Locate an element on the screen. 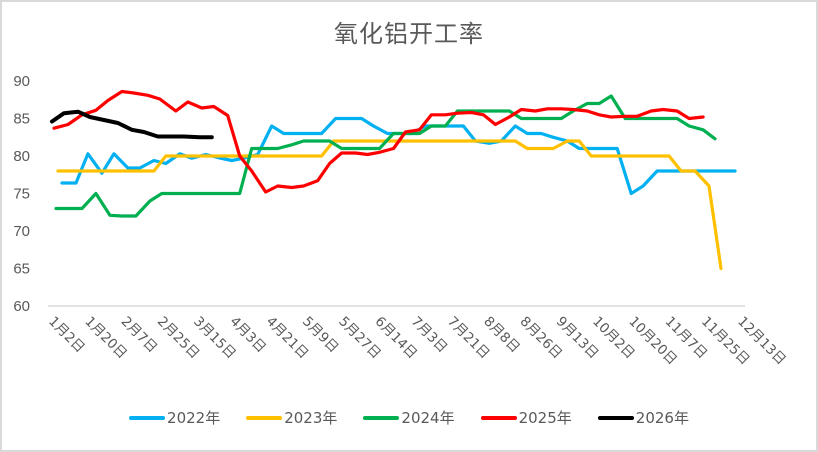 This screenshot has height=452, width=818. legend-item-2022: 2022年 is located at coordinates (174, 417).